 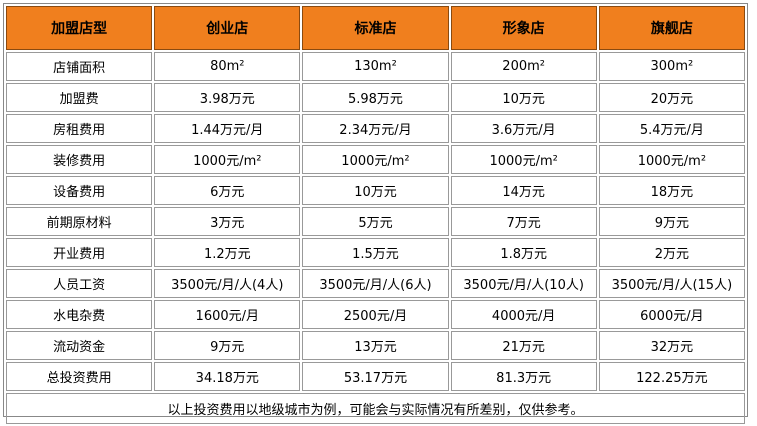 What do you see at coordinates (79, 314) in the screenshot?
I see `row-label: 水电杂费` at bounding box center [79, 314].